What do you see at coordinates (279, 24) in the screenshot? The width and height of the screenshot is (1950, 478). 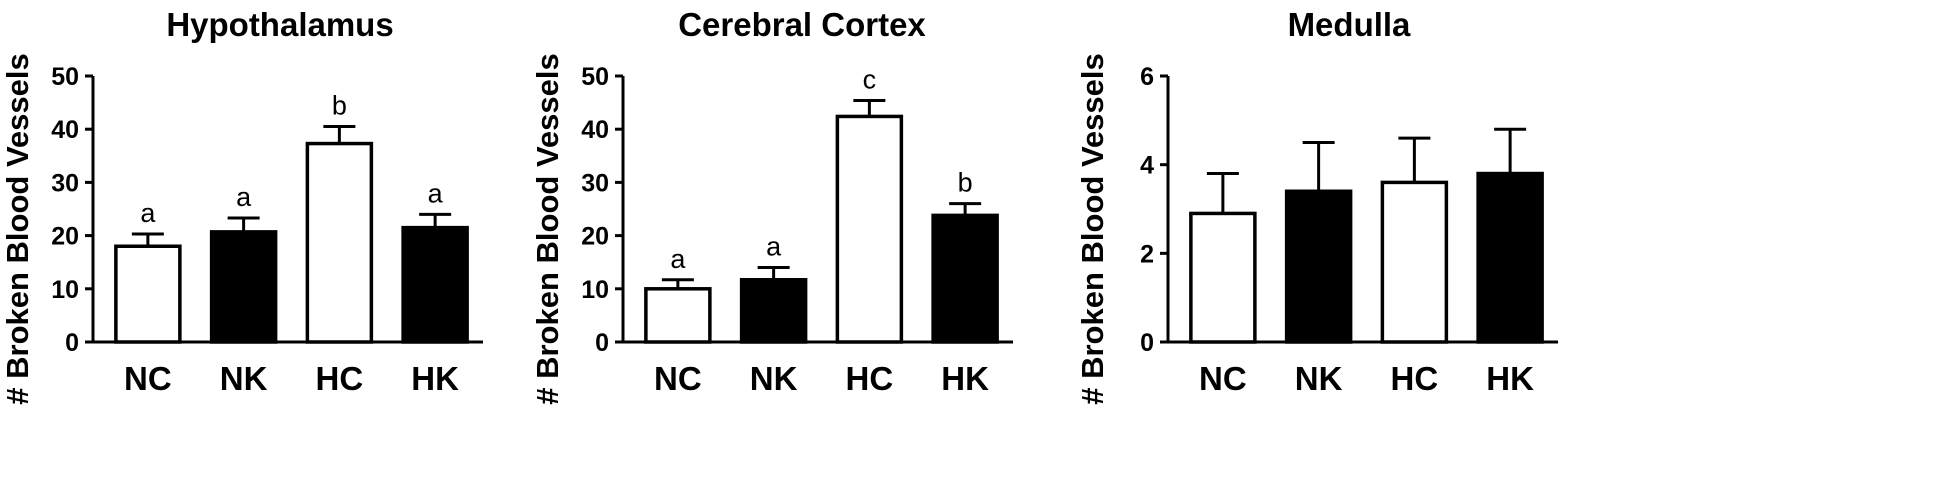 I see `panel-title: Hypothalamus` at bounding box center [279, 24].